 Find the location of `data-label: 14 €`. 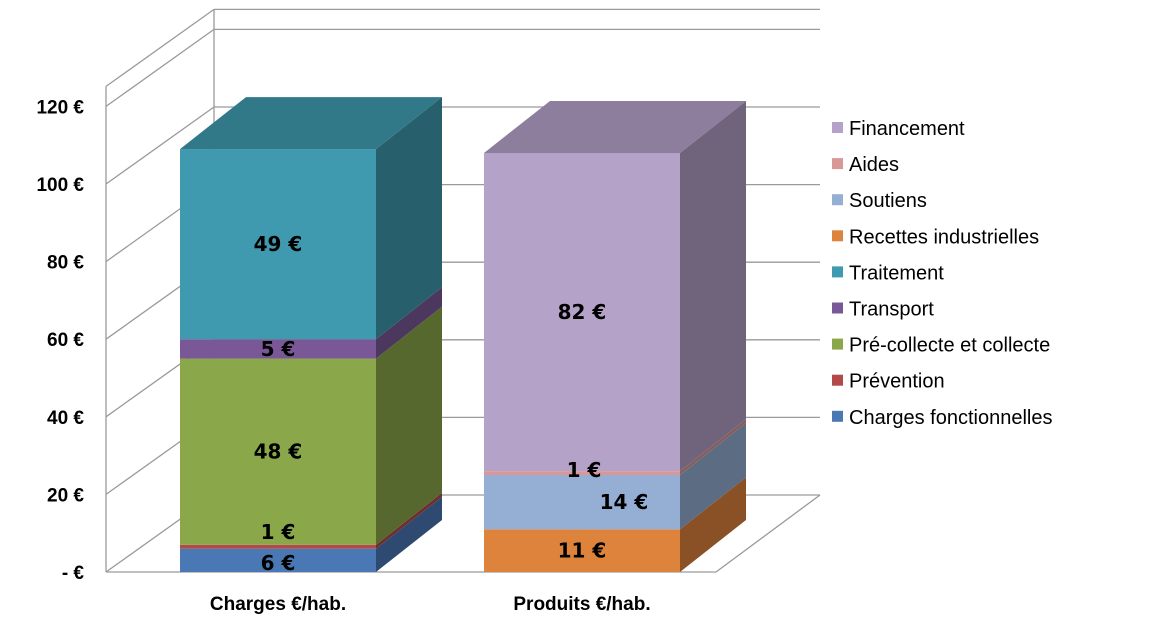

data-label: 14 € is located at coordinates (624, 502).